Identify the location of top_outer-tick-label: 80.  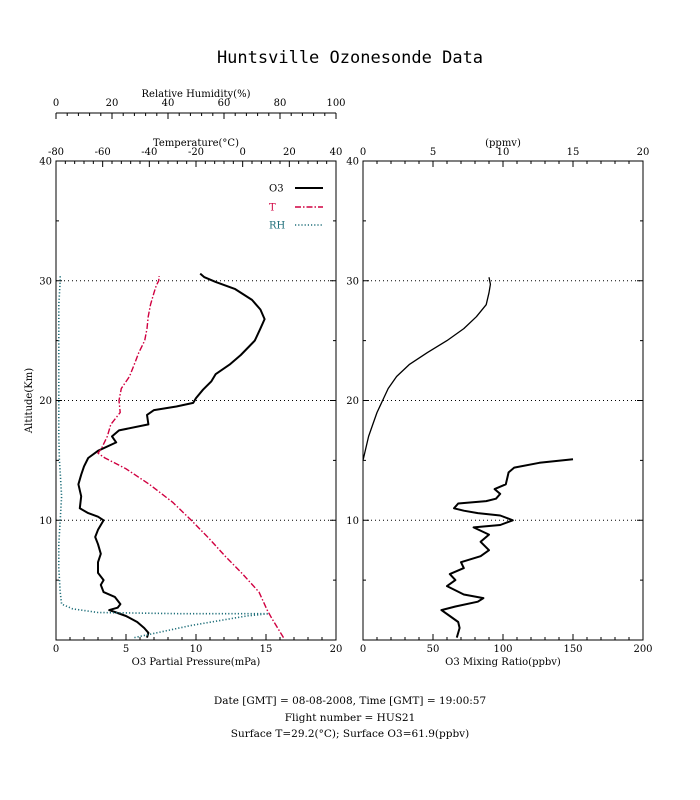
(280, 103).